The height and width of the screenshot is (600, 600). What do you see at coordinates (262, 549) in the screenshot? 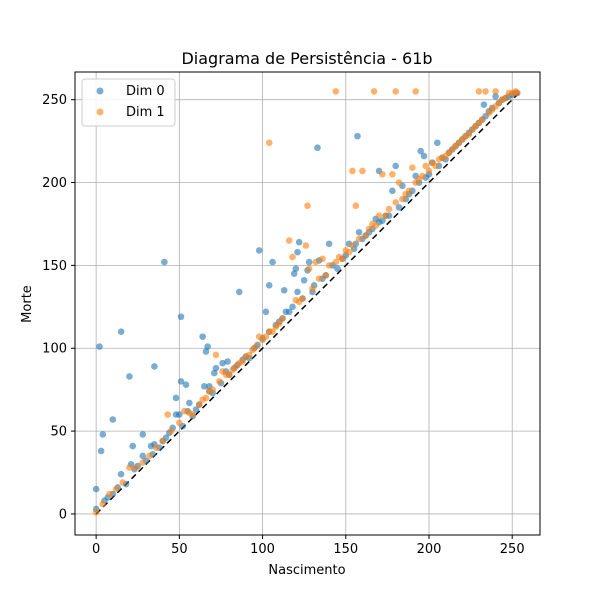
I see `x-tick-label: 100` at bounding box center [262, 549].